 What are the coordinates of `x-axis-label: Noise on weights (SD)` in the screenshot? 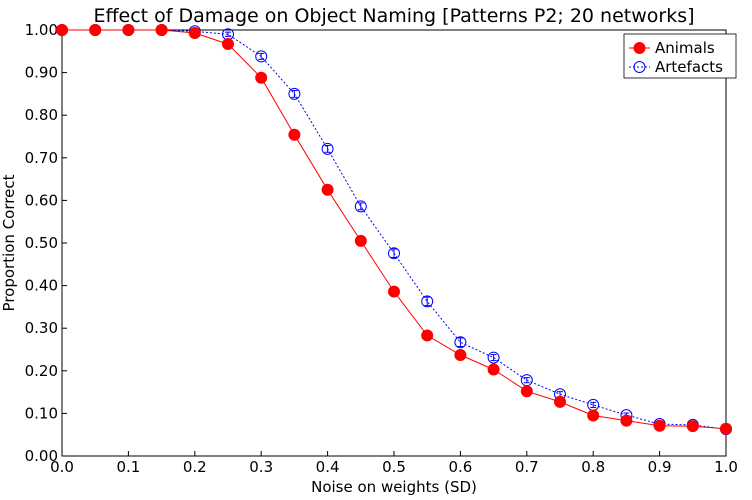 It's located at (394, 487).